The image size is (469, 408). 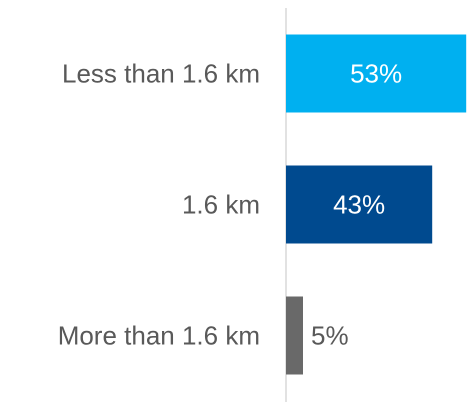 What do you see at coordinates (159, 336) in the screenshot?
I see `category-label-more-than-1-6-km: More than 1.6 km` at bounding box center [159, 336].